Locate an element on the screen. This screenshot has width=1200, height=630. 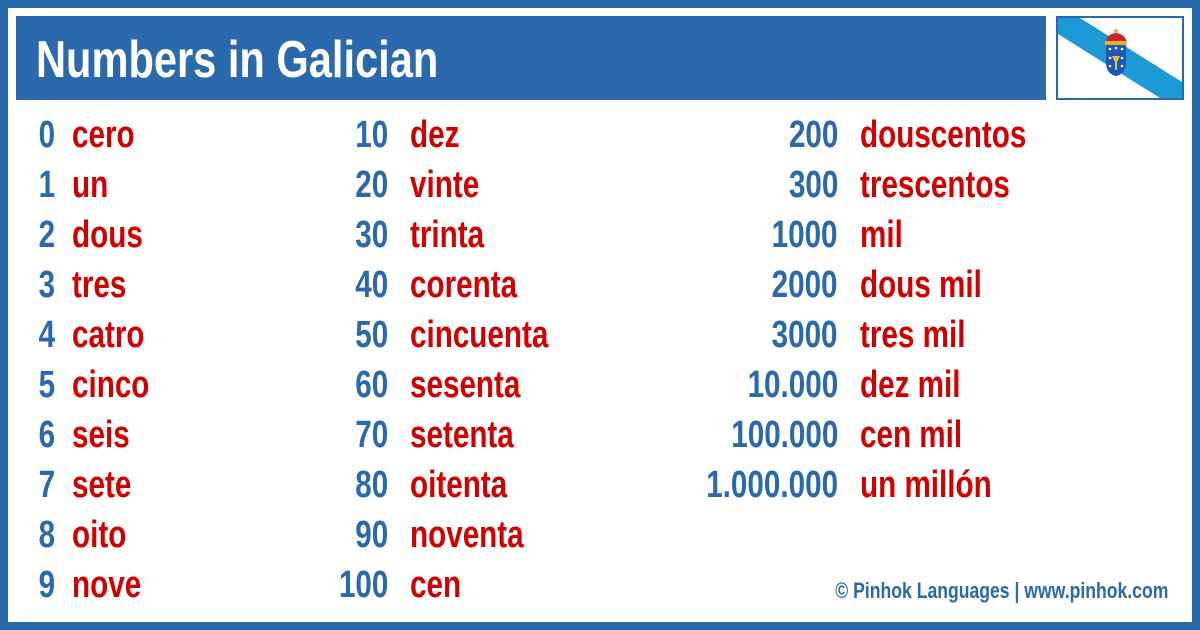
galicia-flag-icon is located at coordinates (1120, 58).